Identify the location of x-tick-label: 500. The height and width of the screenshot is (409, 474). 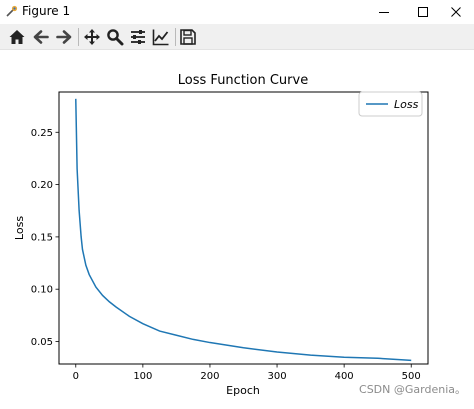
(411, 376).